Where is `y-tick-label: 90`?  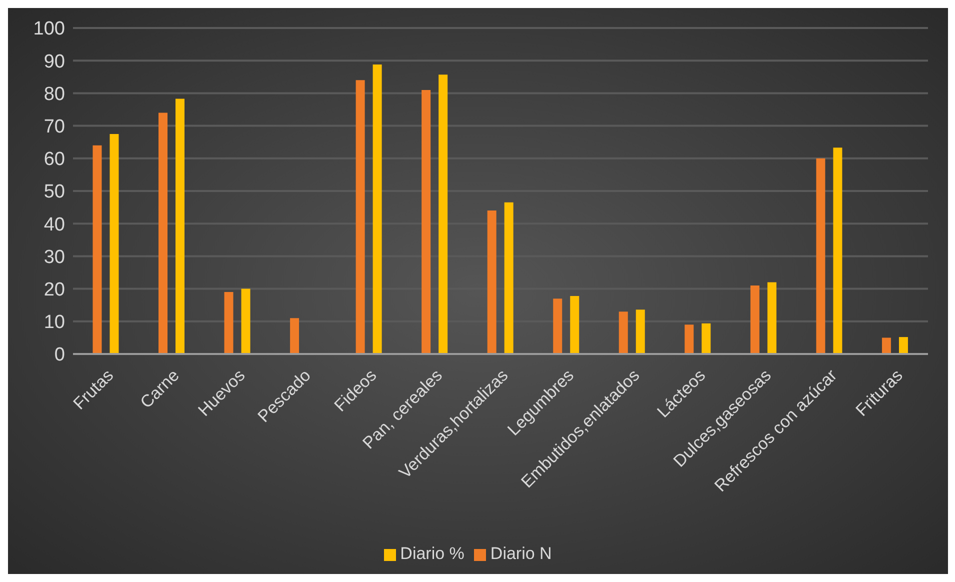 y-tick-label: 90 is located at coordinates (54, 61).